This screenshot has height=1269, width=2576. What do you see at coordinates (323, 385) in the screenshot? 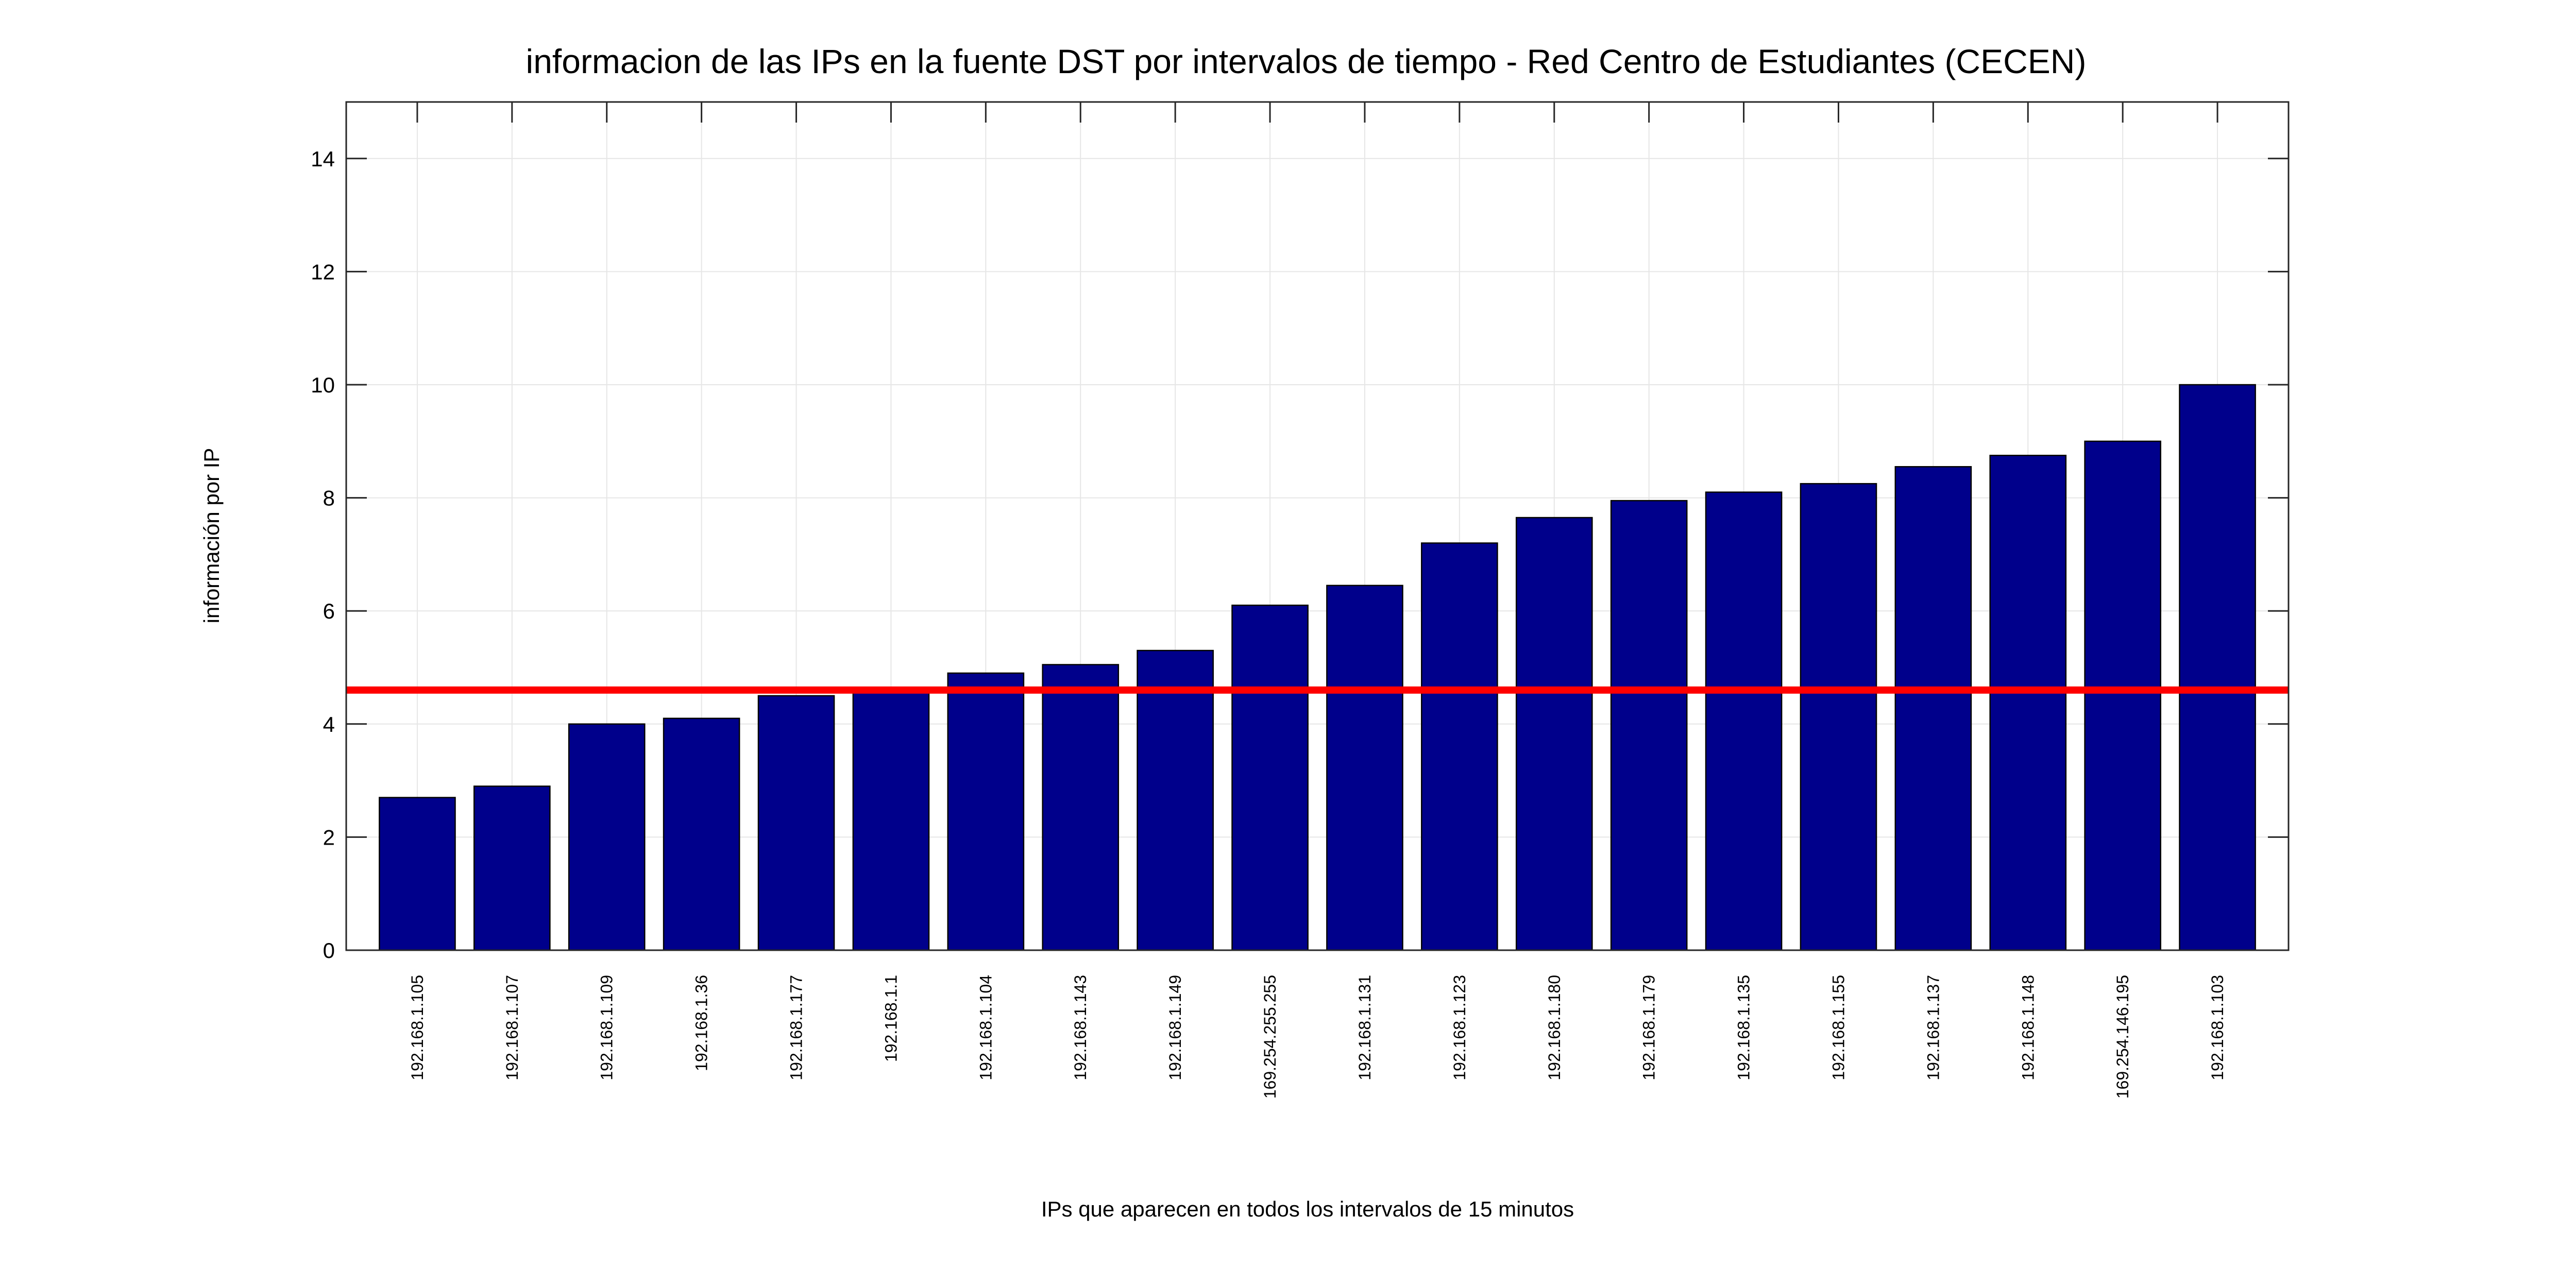
I see `y-tick-label: 10` at bounding box center [323, 385].